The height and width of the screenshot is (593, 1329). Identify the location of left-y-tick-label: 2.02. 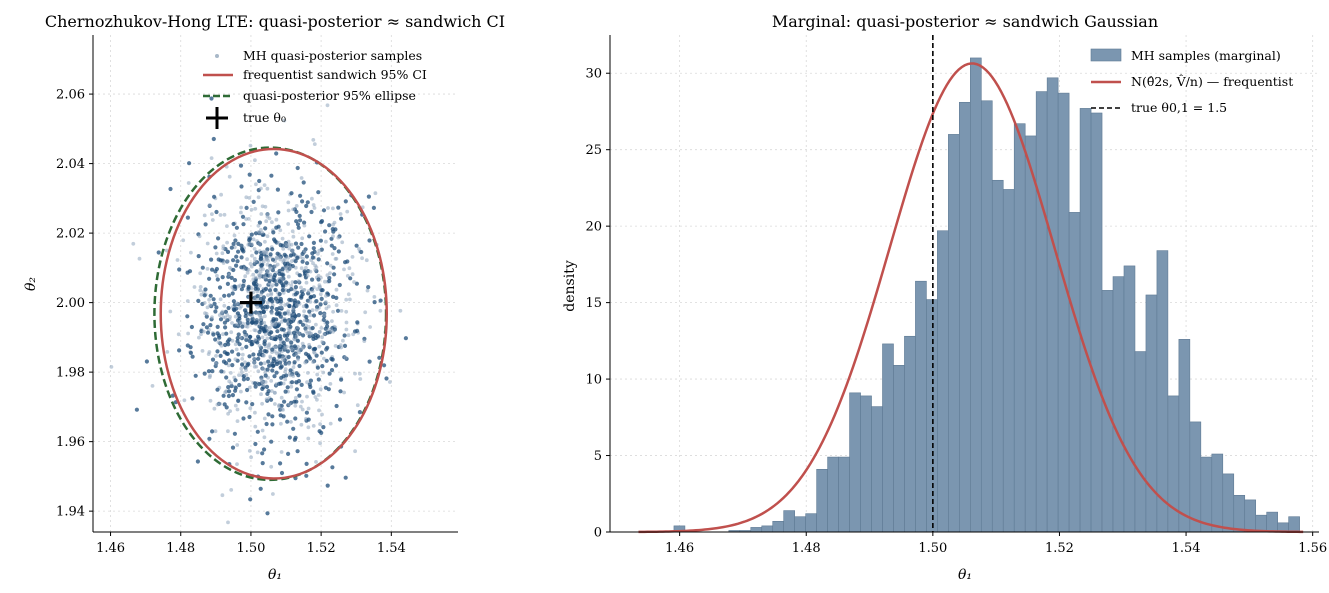
(70, 234).